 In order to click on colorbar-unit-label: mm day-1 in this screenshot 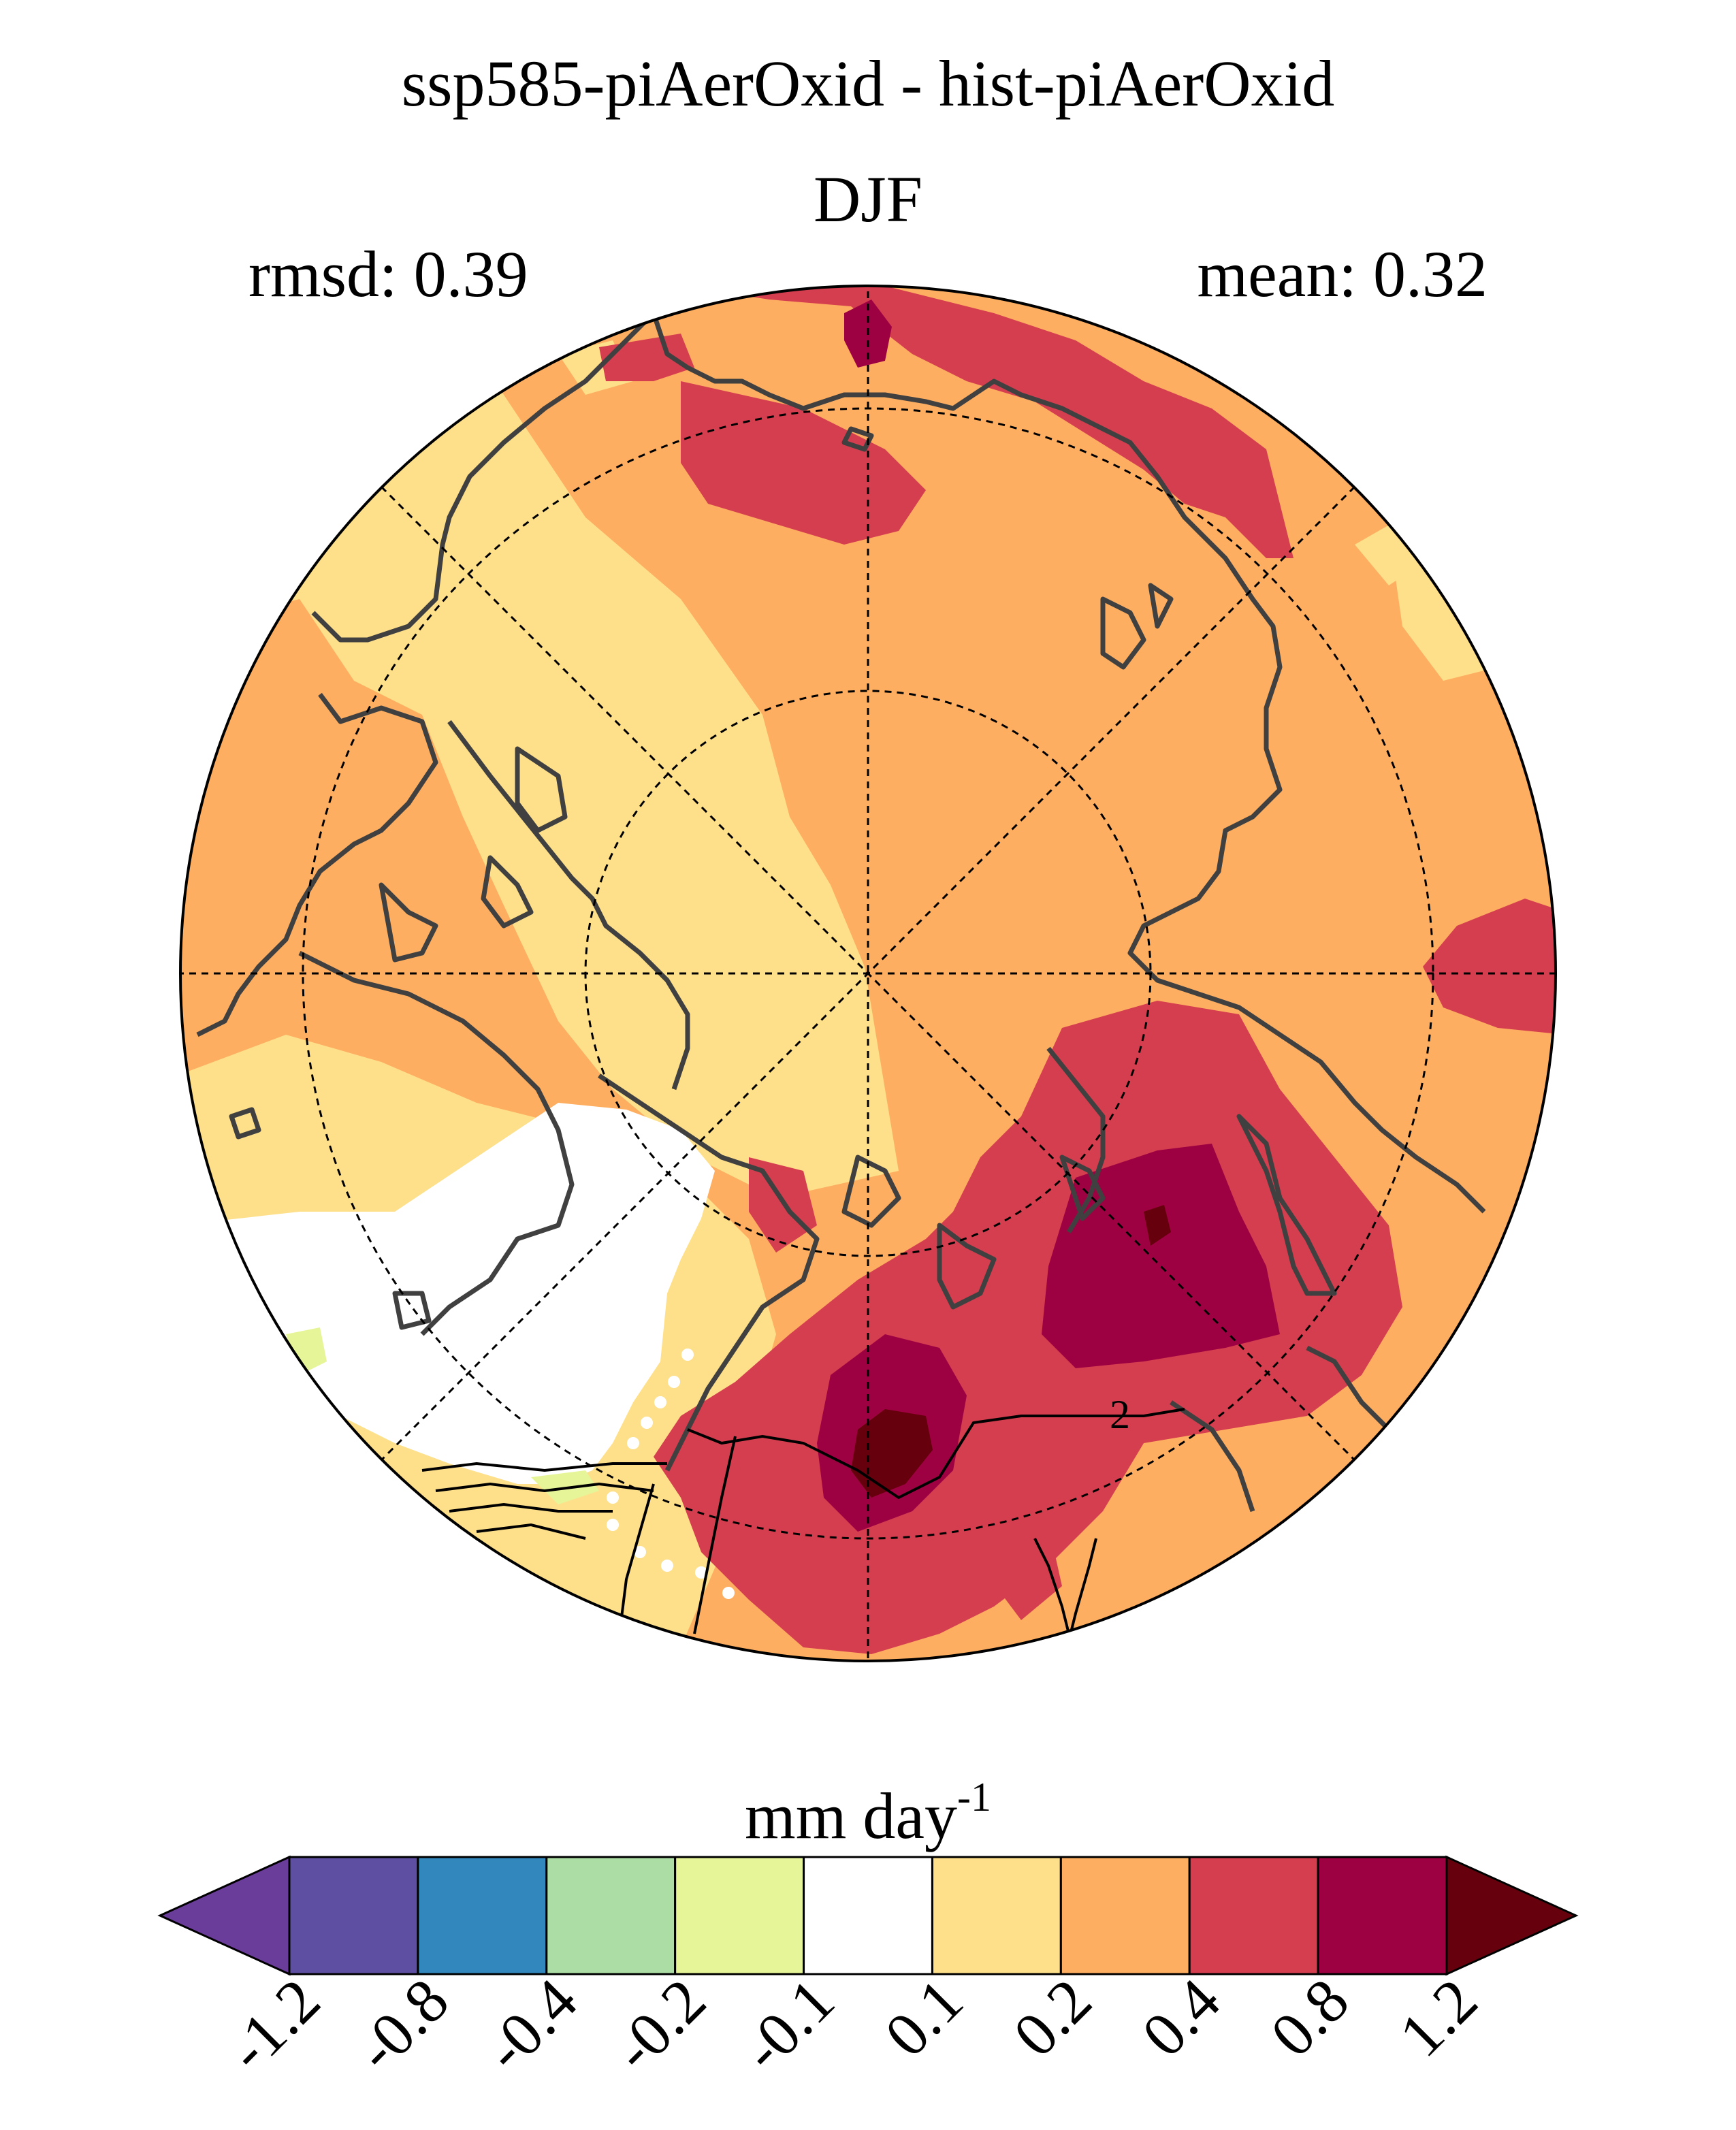, I will do `click(868, 1813)`.